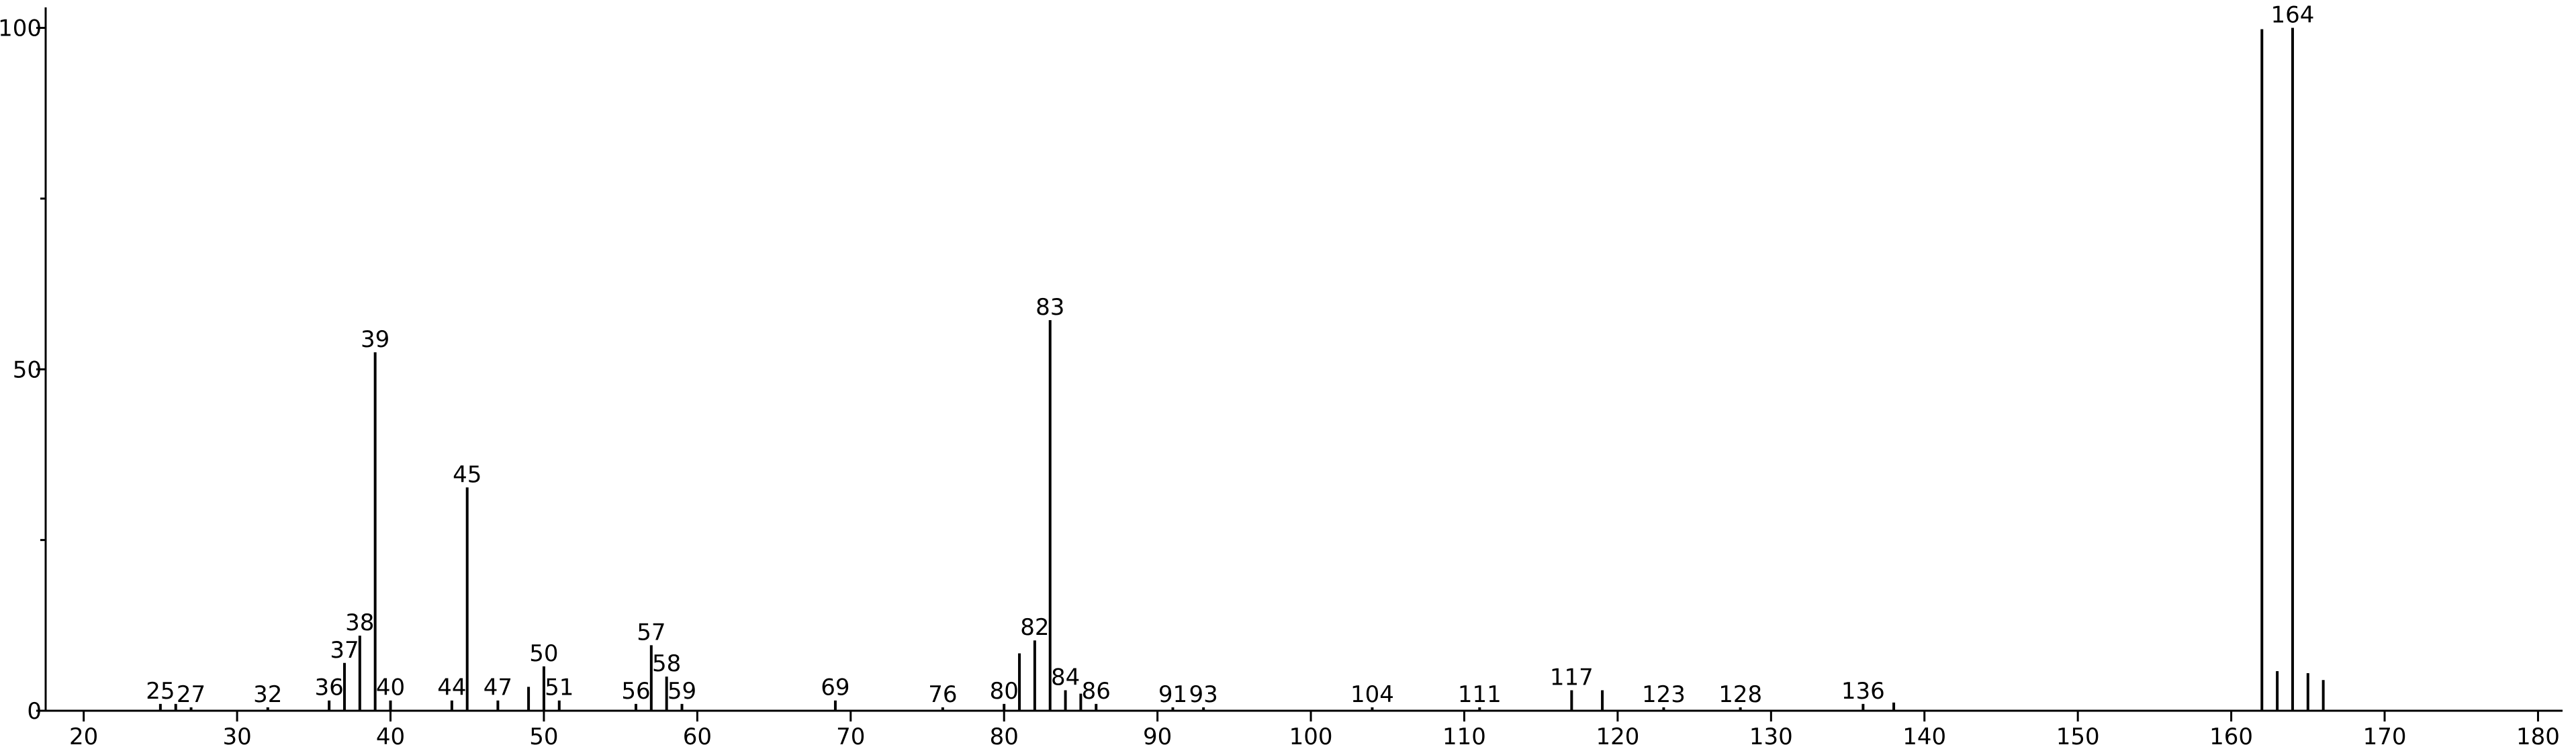 The width and height of the screenshot is (2576, 749). What do you see at coordinates (1480, 695) in the screenshot?
I see `peak-label: 111` at bounding box center [1480, 695].